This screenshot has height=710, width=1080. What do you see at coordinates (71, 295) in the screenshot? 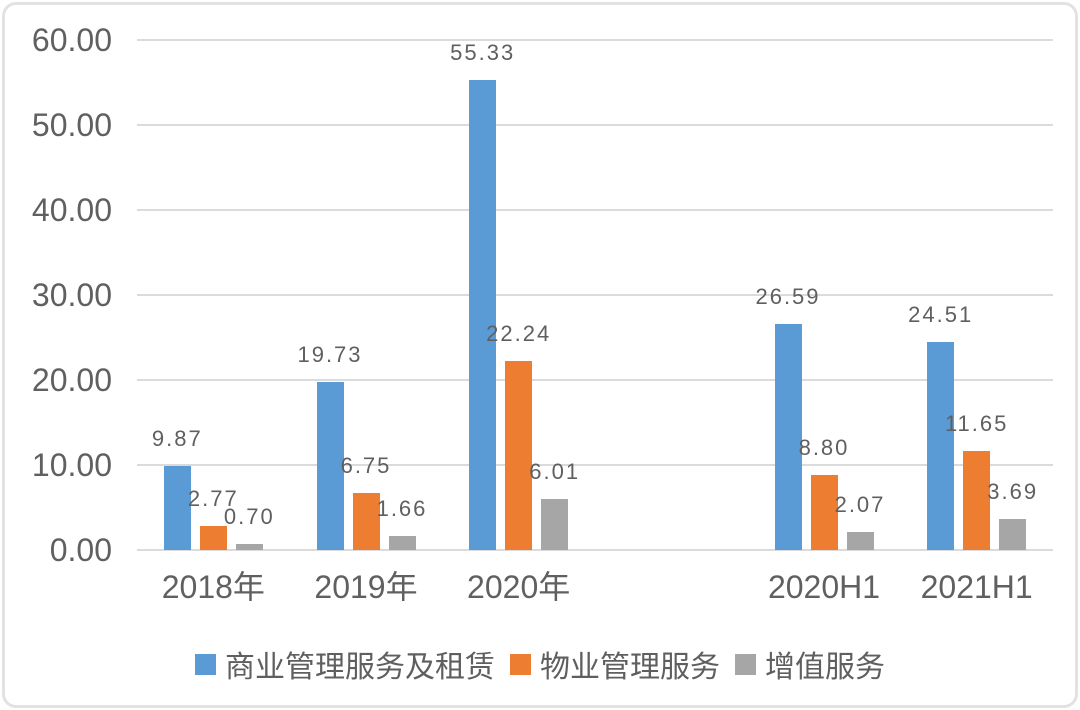
I see `y-axis-tick-label: 30.00` at bounding box center [71, 295].